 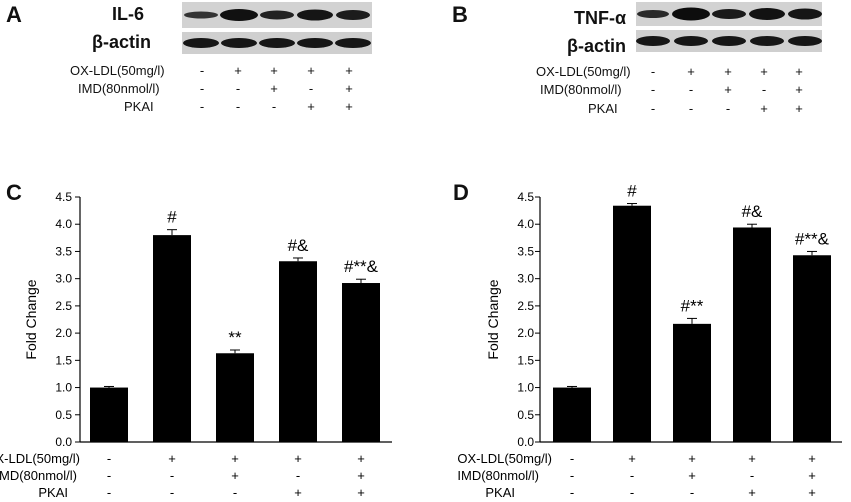 I want to click on left-blot-pkai-label: PKAI, so click(x=139, y=106).